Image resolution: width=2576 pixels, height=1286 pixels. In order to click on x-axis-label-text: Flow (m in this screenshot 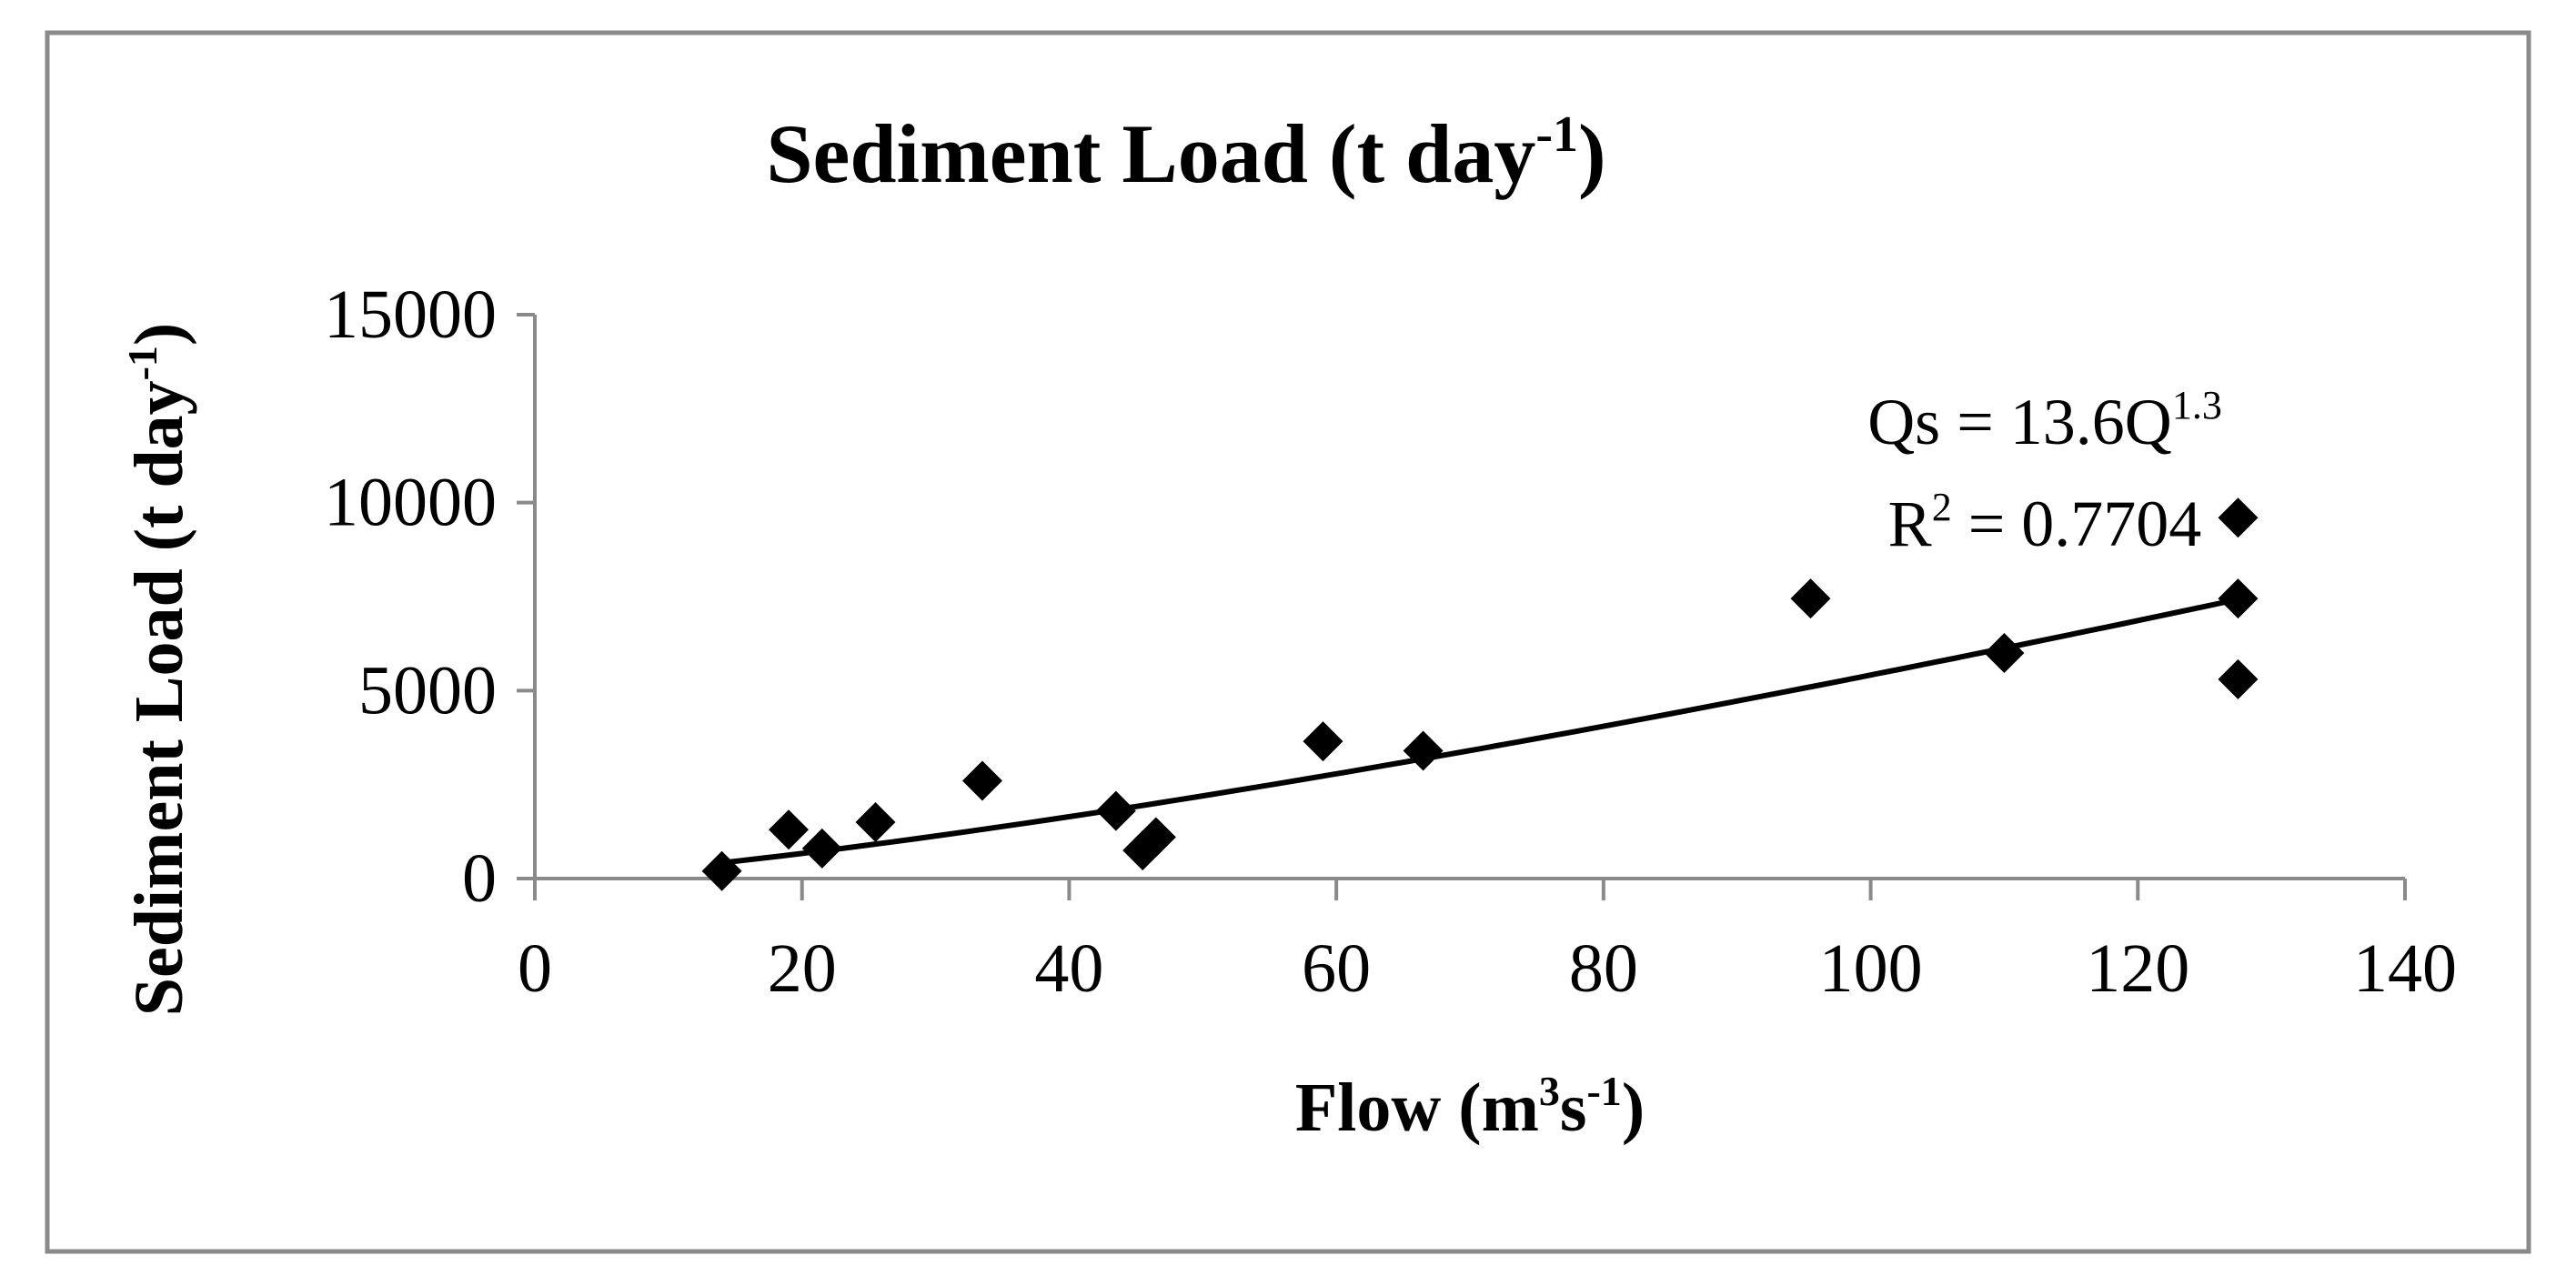, I will do `click(1417, 1108)`.